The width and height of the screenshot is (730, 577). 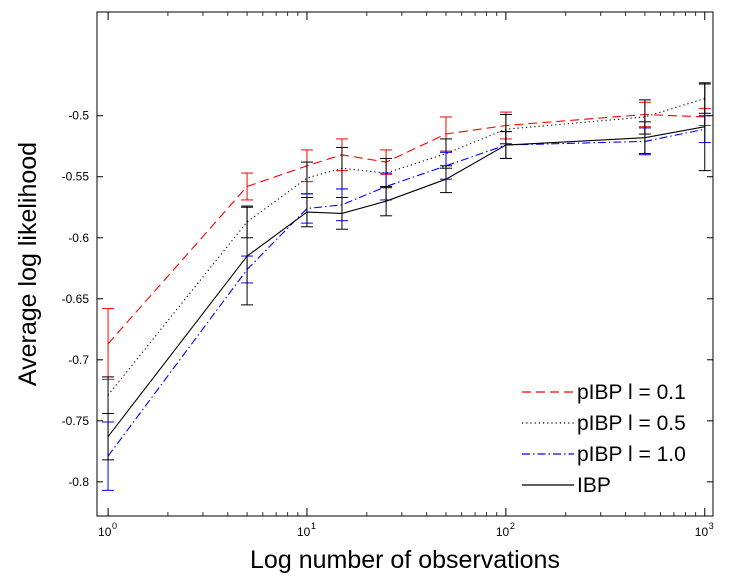 What do you see at coordinates (78, 238) in the screenshot?
I see `y-tick-label: -0.6` at bounding box center [78, 238].